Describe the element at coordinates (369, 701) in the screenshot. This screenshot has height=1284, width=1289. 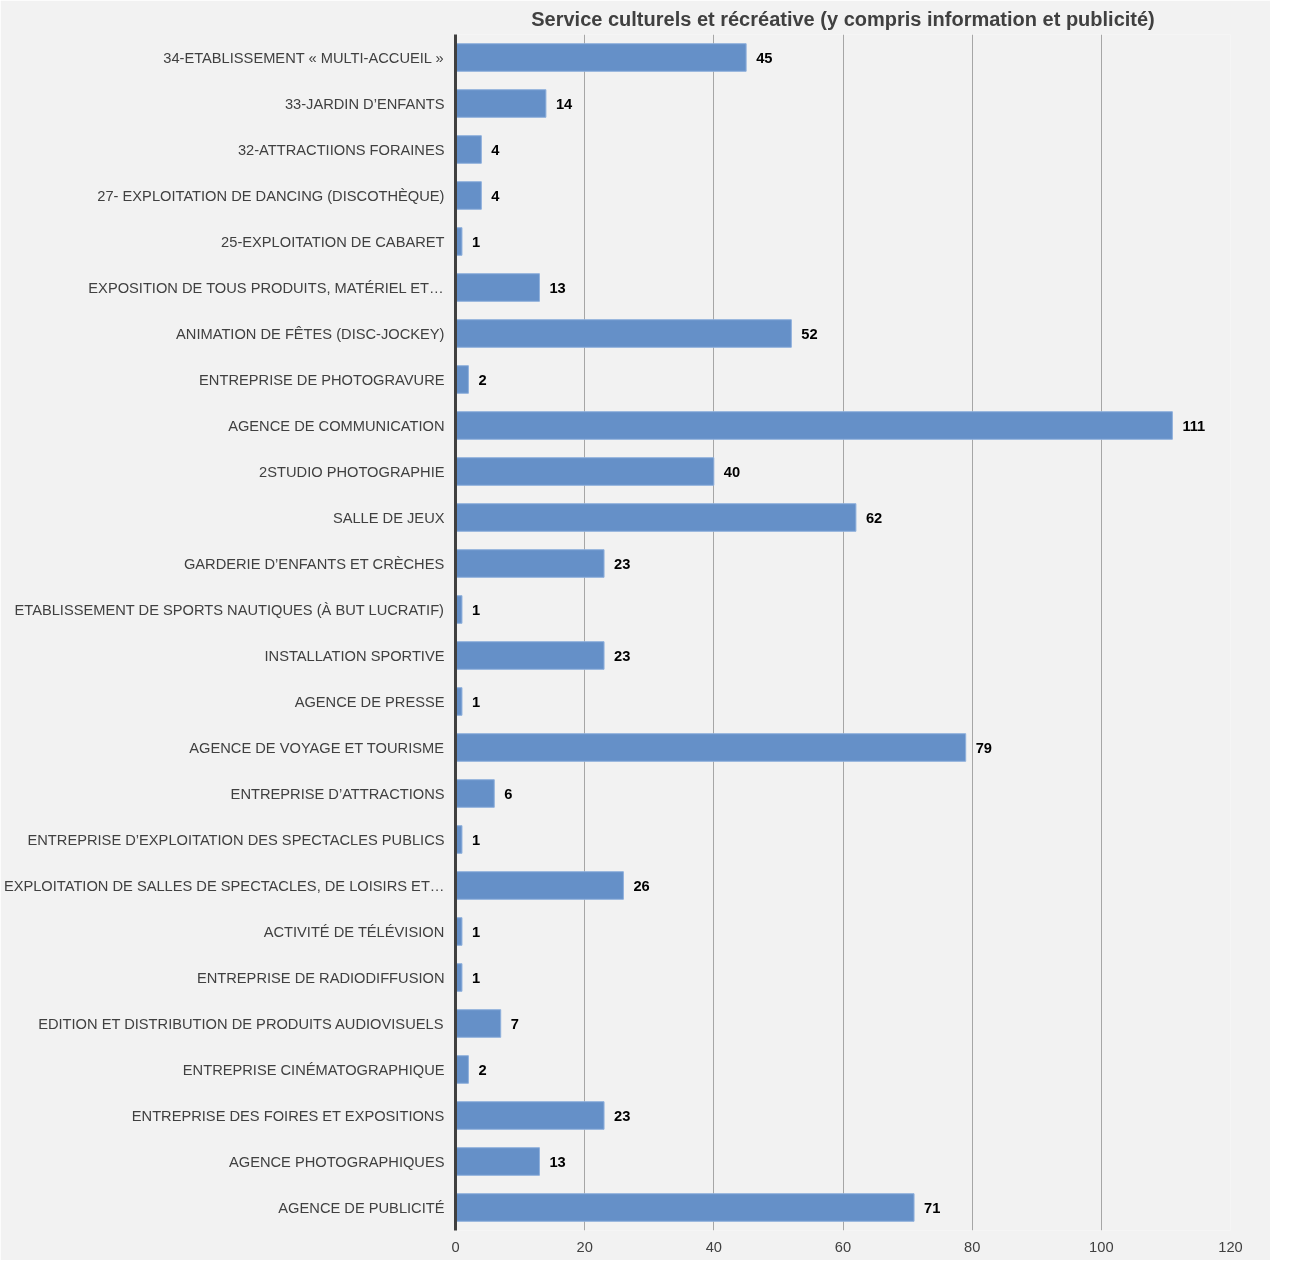
I see `y-tick-label: AGENCE DE PRESSE` at that location.